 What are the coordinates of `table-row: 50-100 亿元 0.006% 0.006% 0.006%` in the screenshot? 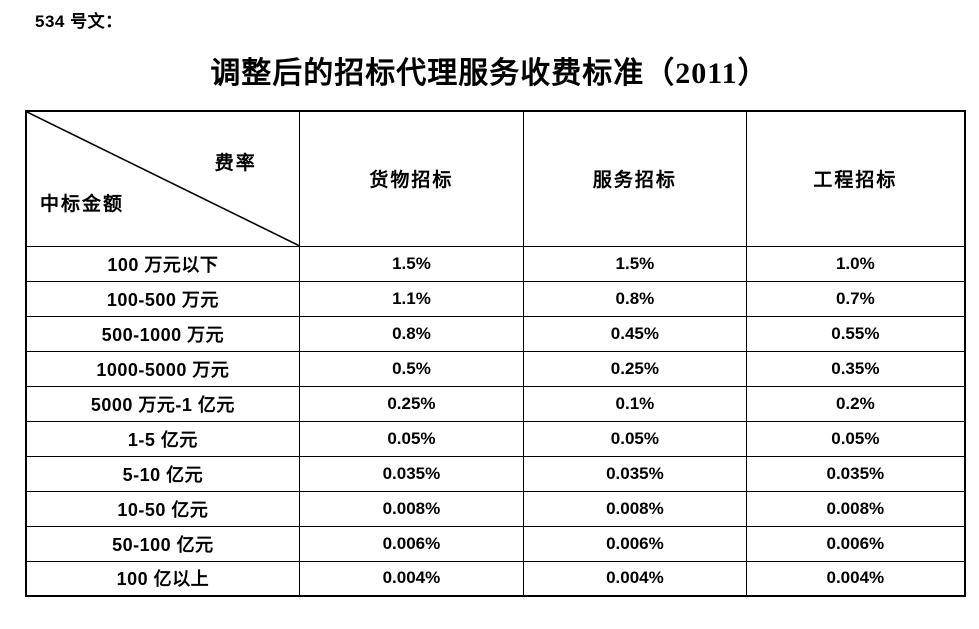 It's located at (495, 543).